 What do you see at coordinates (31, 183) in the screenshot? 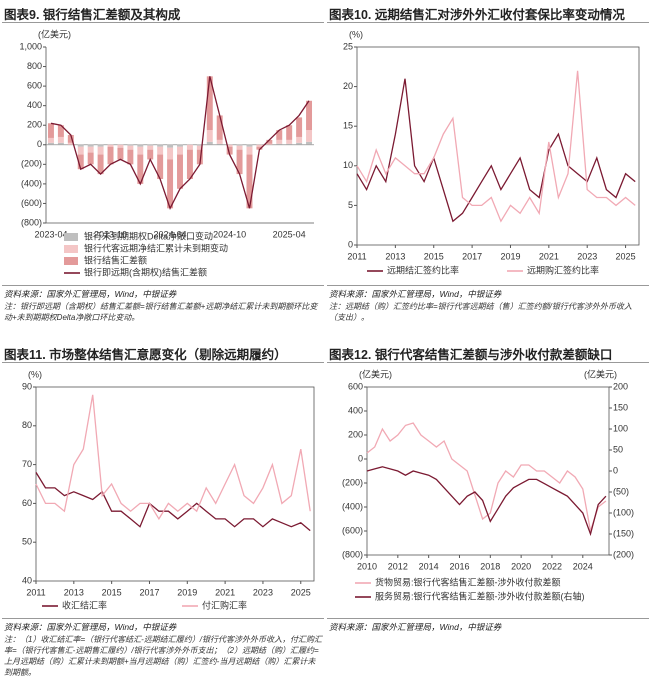
I see `y-tick-label: (400)` at bounding box center [31, 183].